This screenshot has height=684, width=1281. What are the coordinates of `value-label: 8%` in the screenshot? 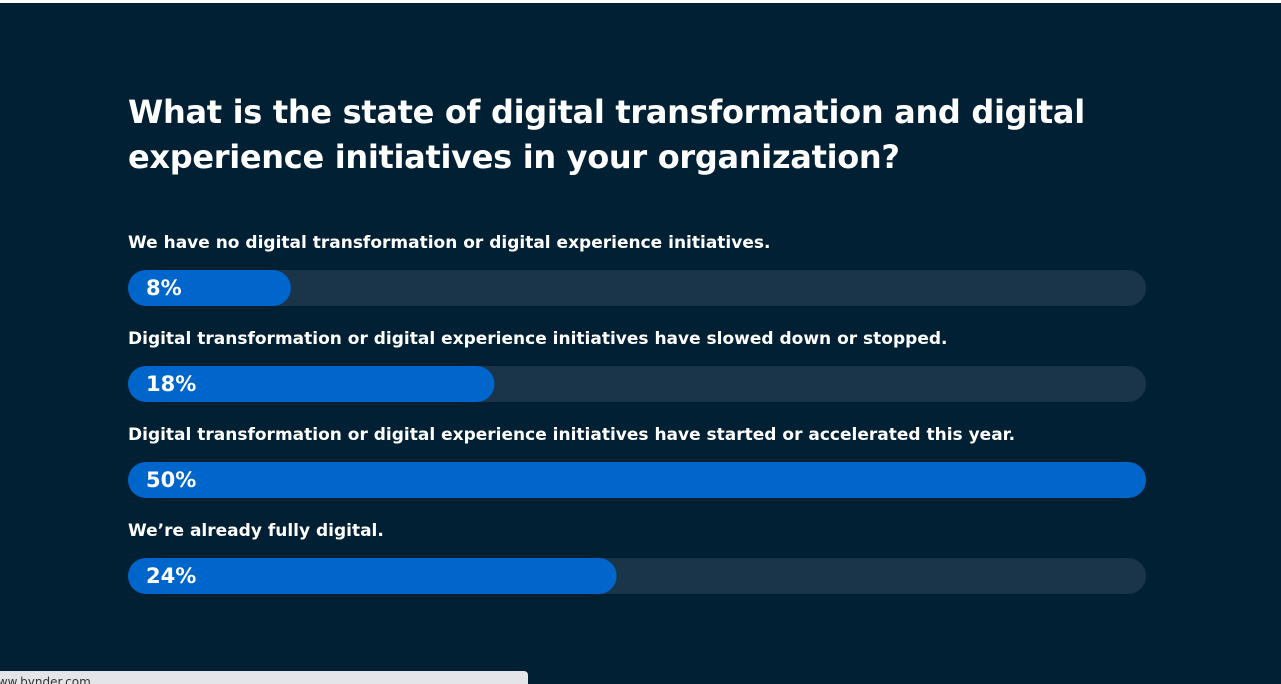 It's located at (164, 288).